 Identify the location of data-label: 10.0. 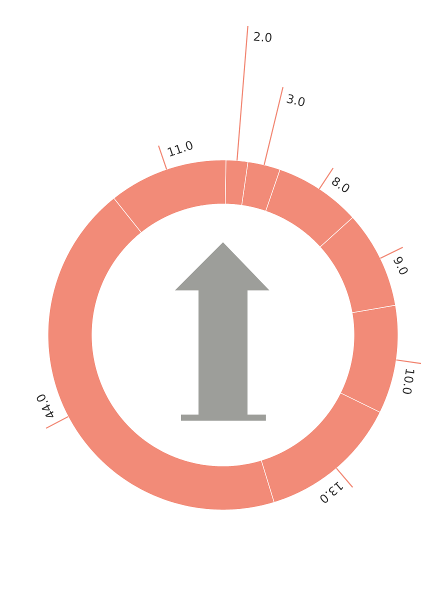
(408, 381).